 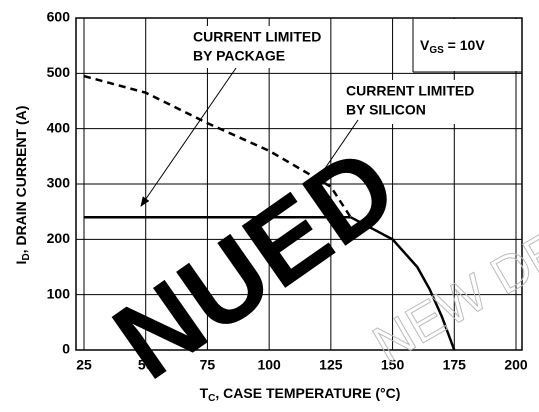 What do you see at coordinates (386, 110) in the screenshot?
I see `annotation: BY SILICON` at bounding box center [386, 110].